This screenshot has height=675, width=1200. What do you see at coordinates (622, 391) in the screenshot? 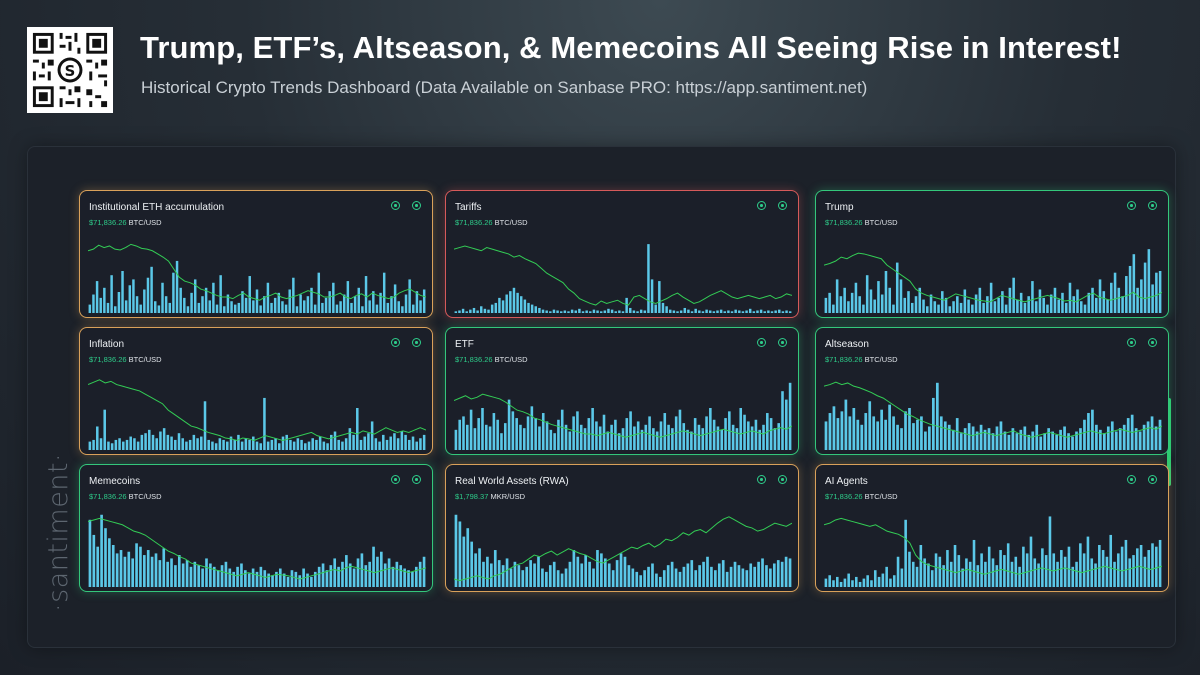
I see `chart-panel-etf: ETF $71,836.26 BTC/USD` at bounding box center [622, 391].